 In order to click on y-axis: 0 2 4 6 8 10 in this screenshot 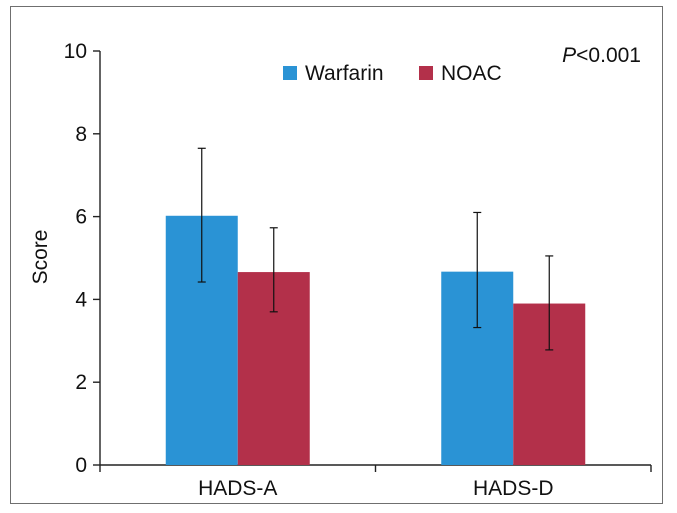, I will do `click(82, 258)`.